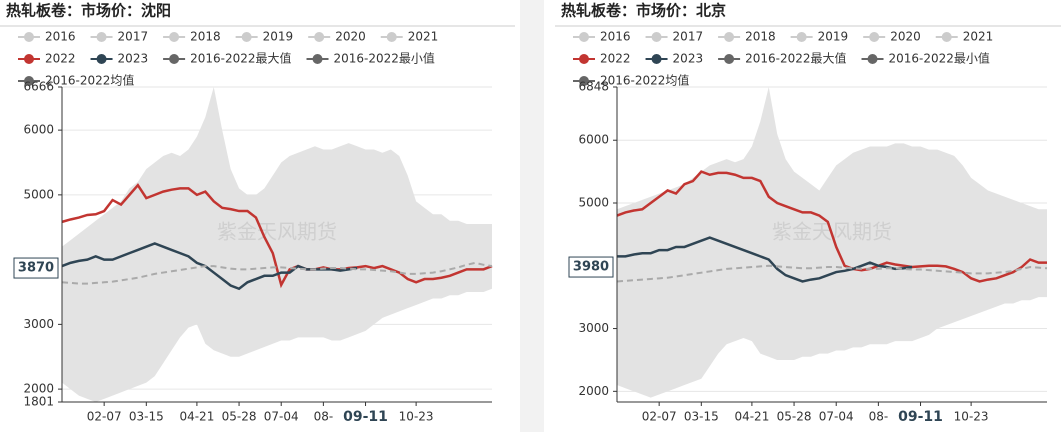 The image size is (1061, 432). I want to click on y-tick-label: 5000, so click(38, 194).